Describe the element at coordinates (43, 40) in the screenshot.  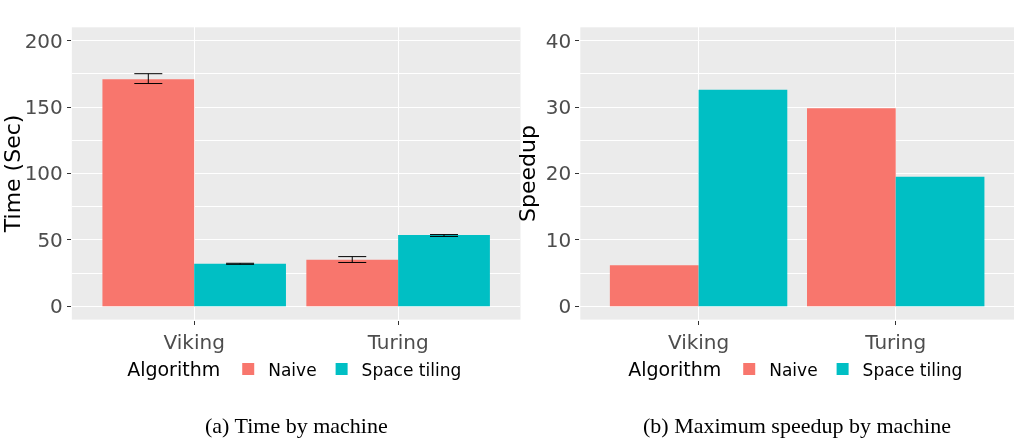
I see `y-tick-label: 200` at that location.